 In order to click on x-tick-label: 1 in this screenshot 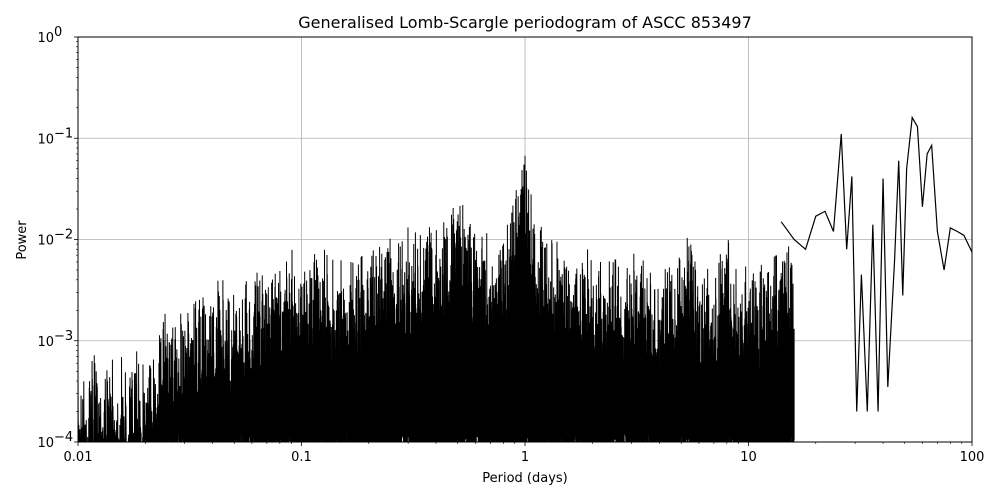, I will do `click(525, 457)`.